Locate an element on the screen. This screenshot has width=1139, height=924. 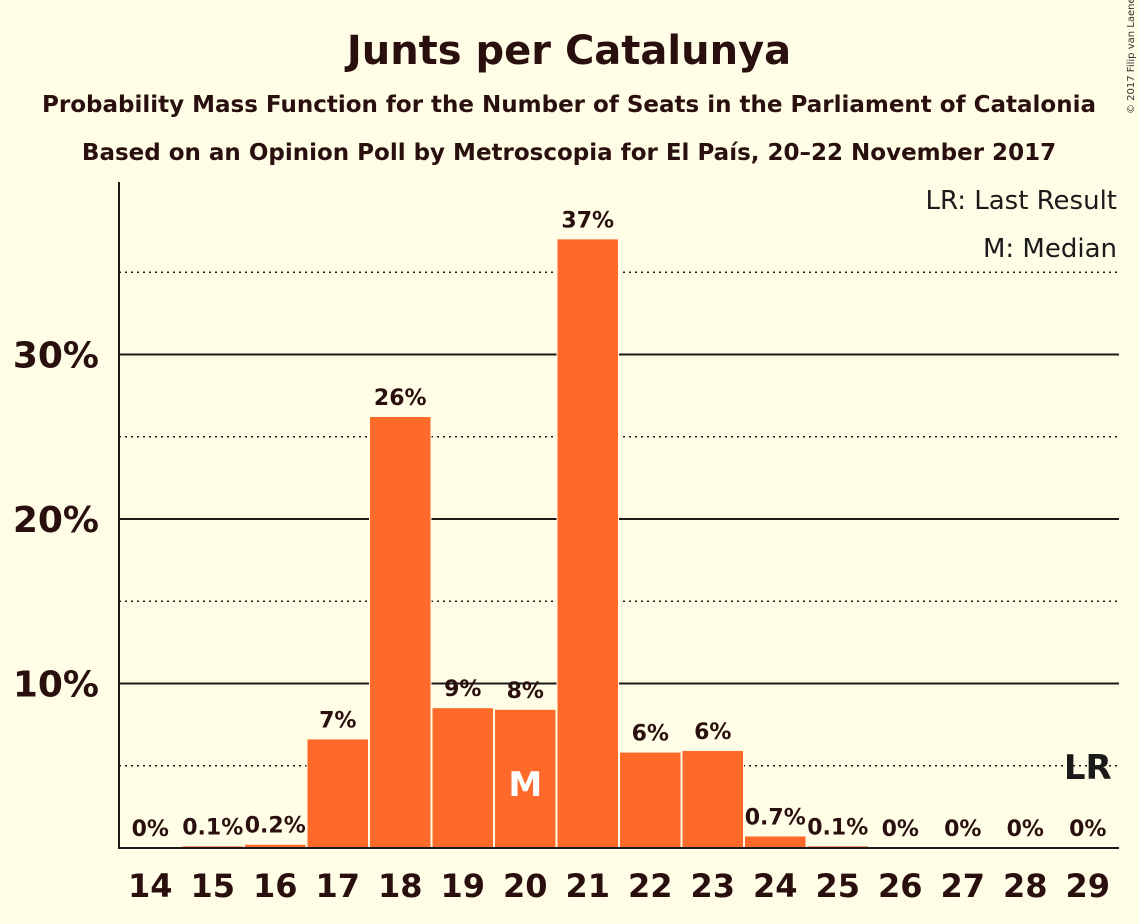
data-label-24: 0.7% is located at coordinates (775, 817).